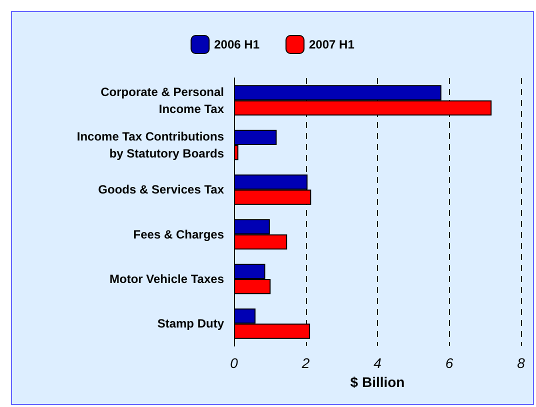 This screenshot has width=536, height=407. Describe the element at coordinates (162, 100) in the screenshot. I see `y-tick-label: Corporate & Personal Income Tax` at that location.